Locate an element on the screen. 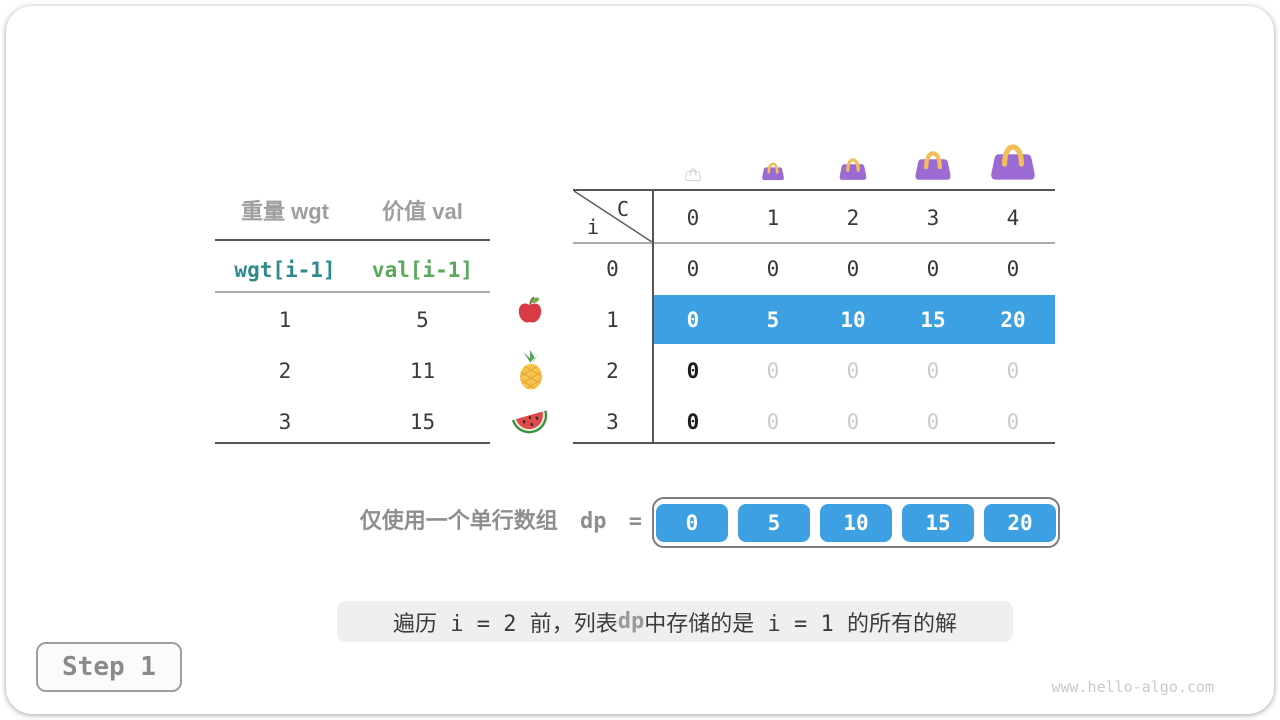 This screenshot has width=1280, height=720. items-table-mid-rule is located at coordinates (352, 292).